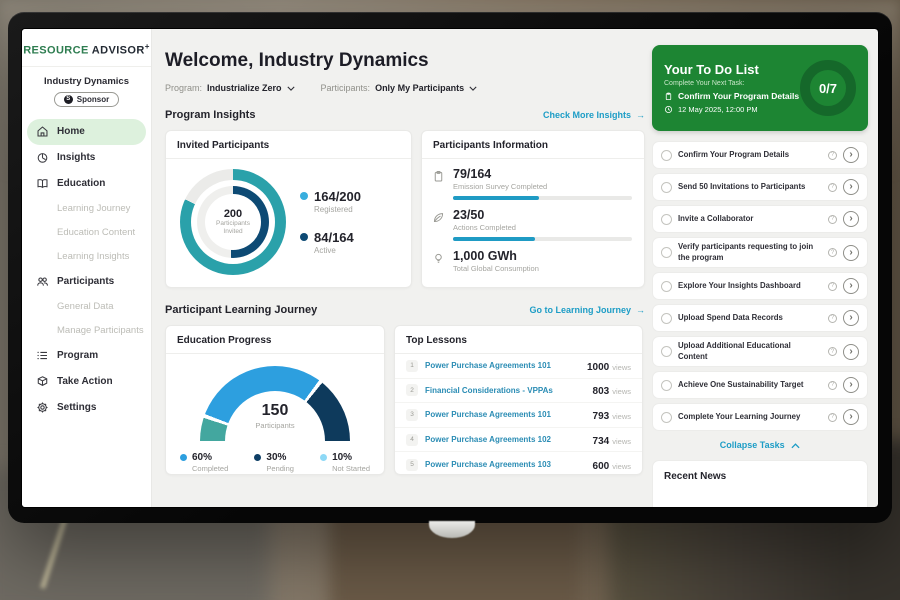 The image size is (900, 600). I want to click on lesson-row: 3 Power Purchase Agreements 101 793 views, so click(518, 415).